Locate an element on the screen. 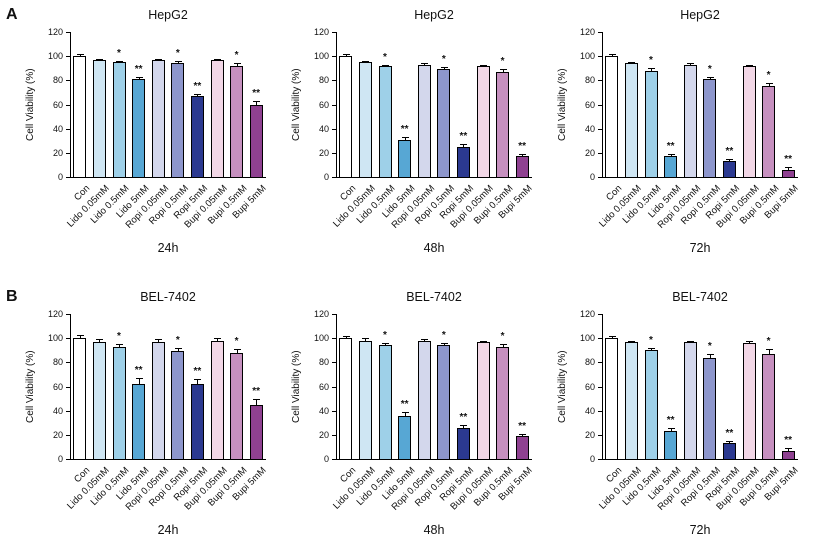 Image resolution: width=824 pixels, height=559 pixels. bar-bupi-0-05mm is located at coordinates (749, 401).